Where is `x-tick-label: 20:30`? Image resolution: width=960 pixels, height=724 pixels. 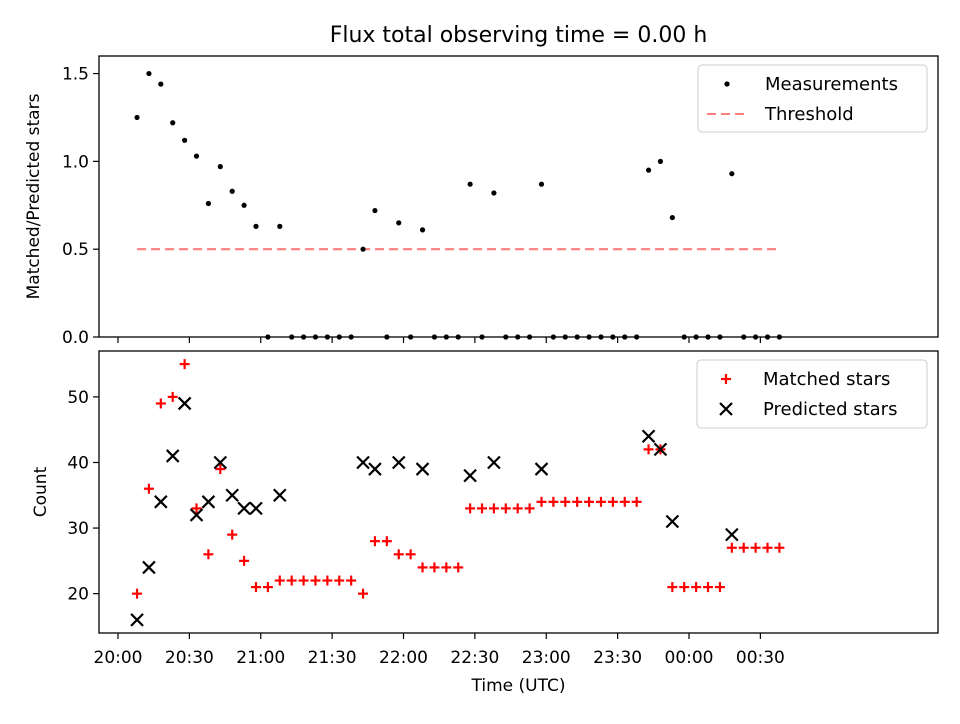
x-tick-label: 20:30 is located at coordinates (189, 658).